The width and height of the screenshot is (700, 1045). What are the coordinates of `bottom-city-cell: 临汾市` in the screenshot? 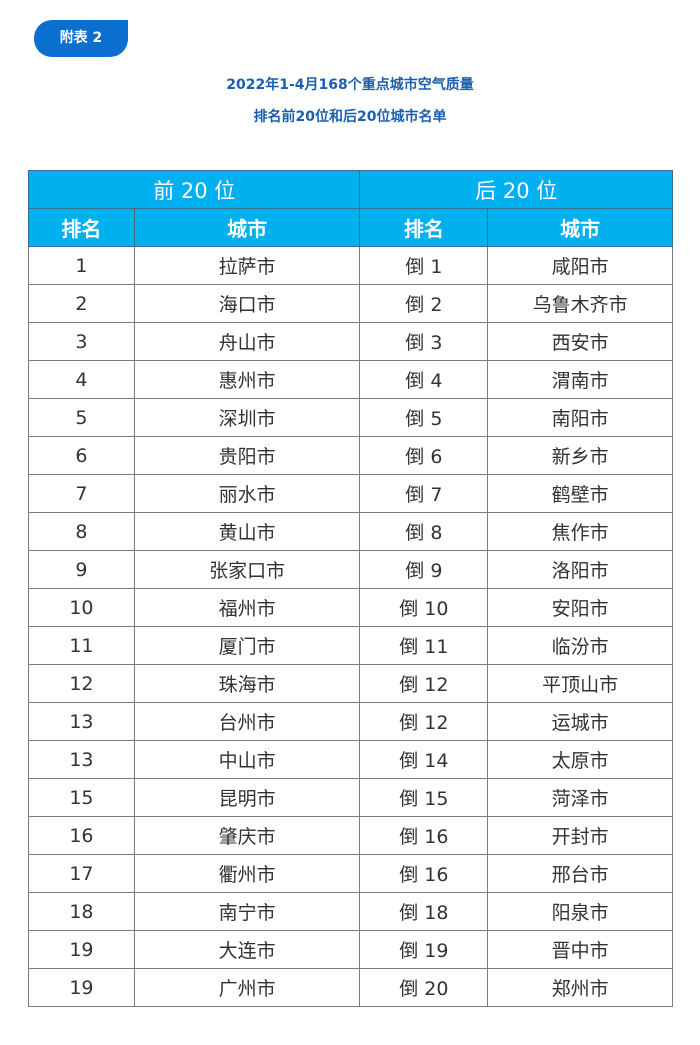 It's located at (580, 645).